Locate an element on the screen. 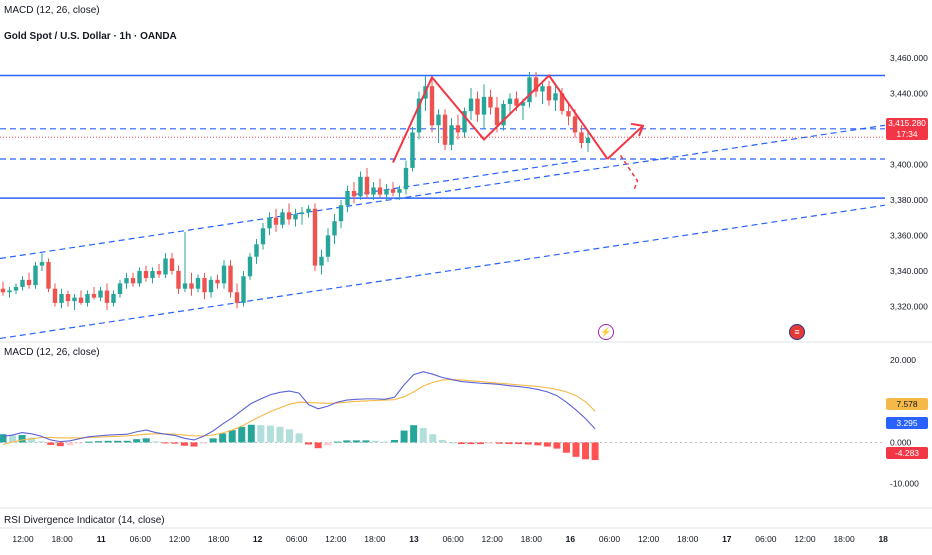 This screenshot has width=932, height=555. macd-tick-label: 0.000 is located at coordinates (901, 442).